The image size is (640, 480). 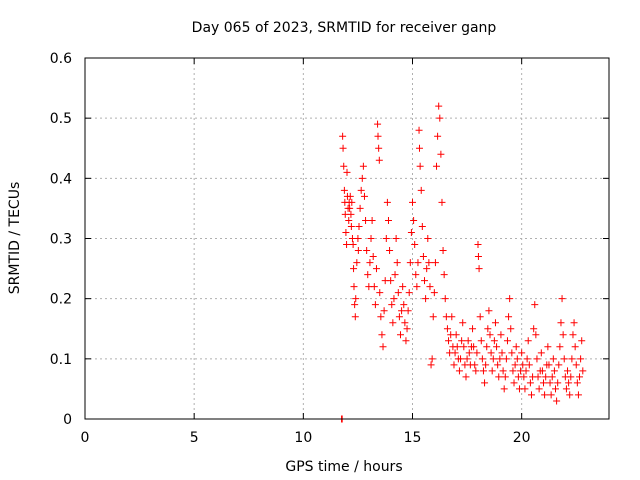 What do you see at coordinates (343, 467) in the screenshot?
I see `x-axis-label: GPS time / hours` at bounding box center [343, 467].